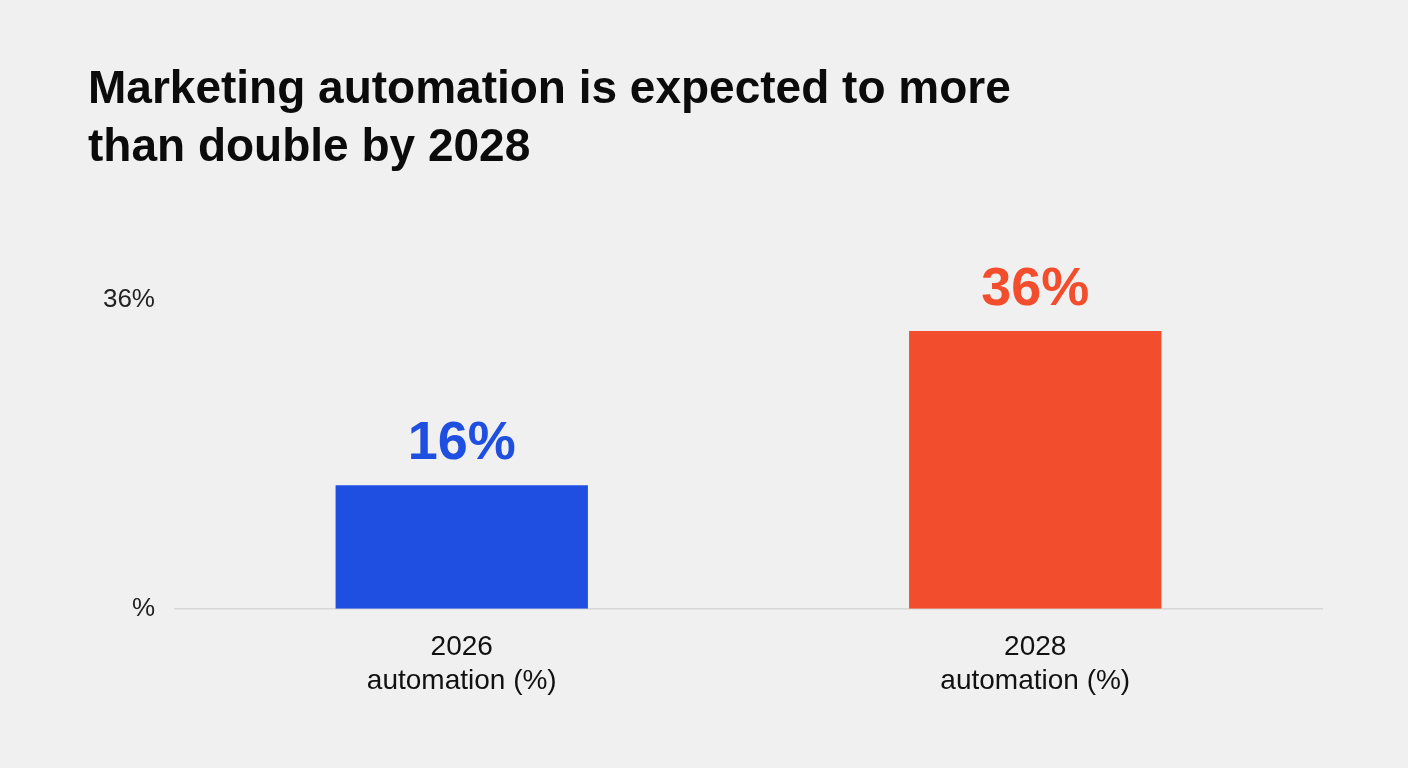 The width and height of the screenshot is (1408, 768). Describe the element at coordinates (461, 440) in the screenshot. I see `data-label: 16%` at that location.